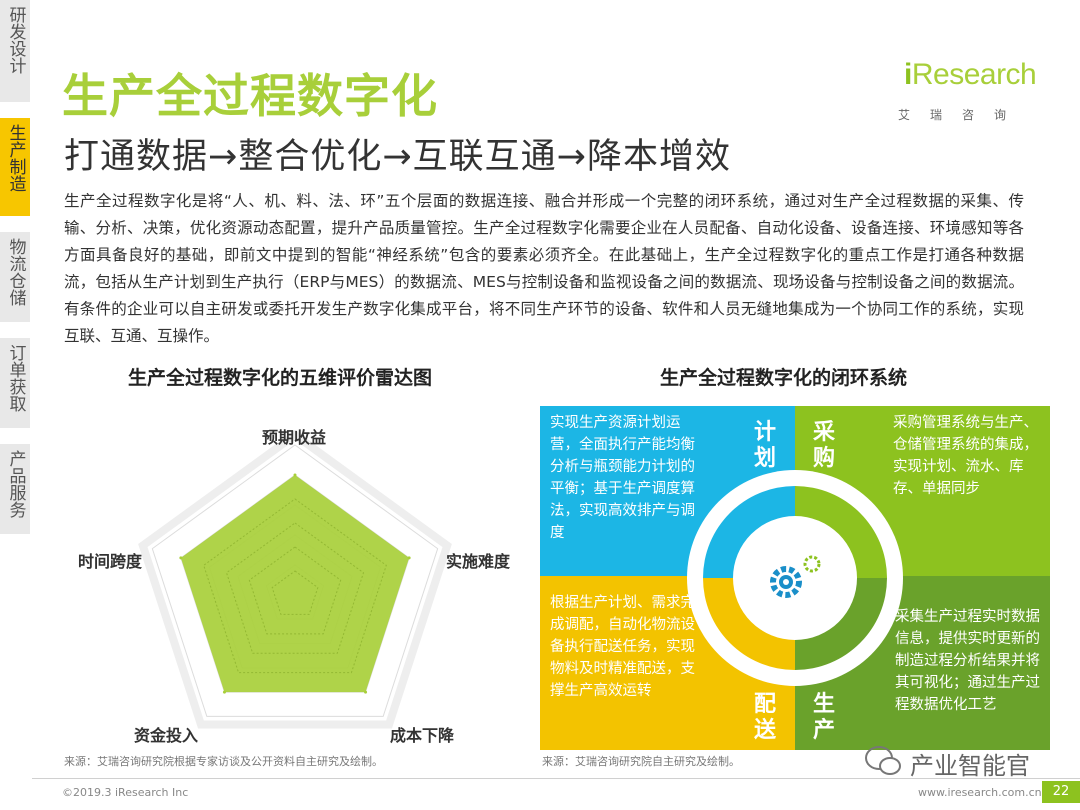  I want to click on radar-svg, so click(295, 579).